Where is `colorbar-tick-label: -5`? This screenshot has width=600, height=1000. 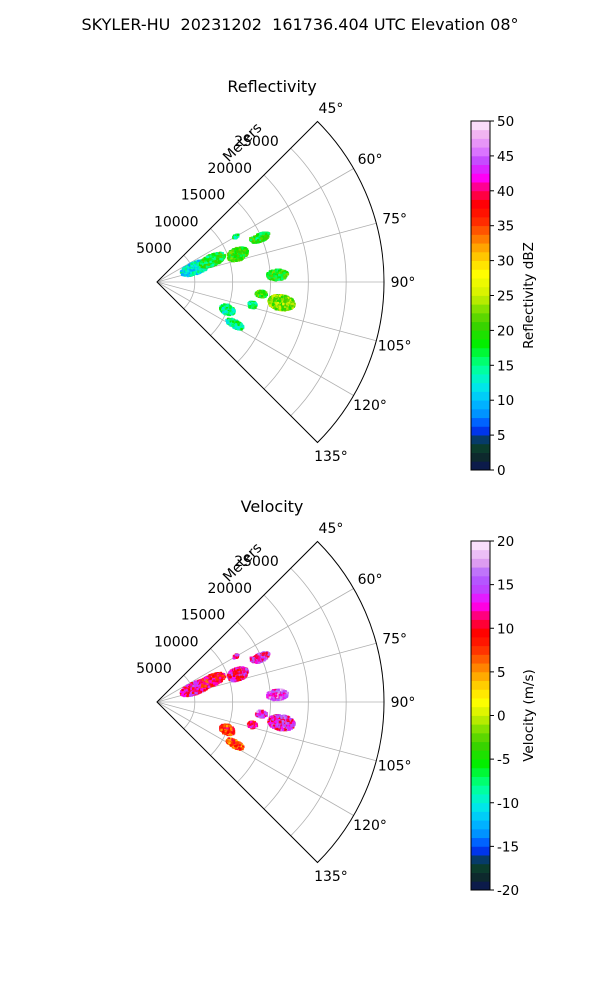
colorbar-tick-label: -5 is located at coordinates (503, 760).